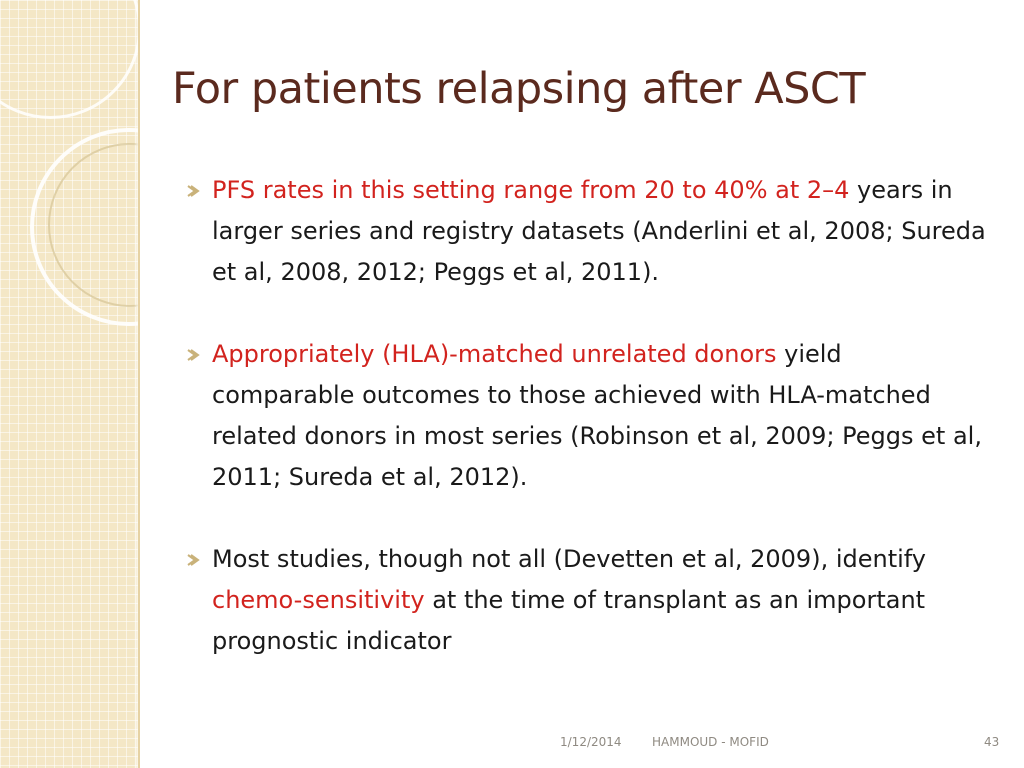 The image size is (1024, 768). What do you see at coordinates (70, 59) in the screenshot?
I see `decorative-ring` at bounding box center [70, 59].